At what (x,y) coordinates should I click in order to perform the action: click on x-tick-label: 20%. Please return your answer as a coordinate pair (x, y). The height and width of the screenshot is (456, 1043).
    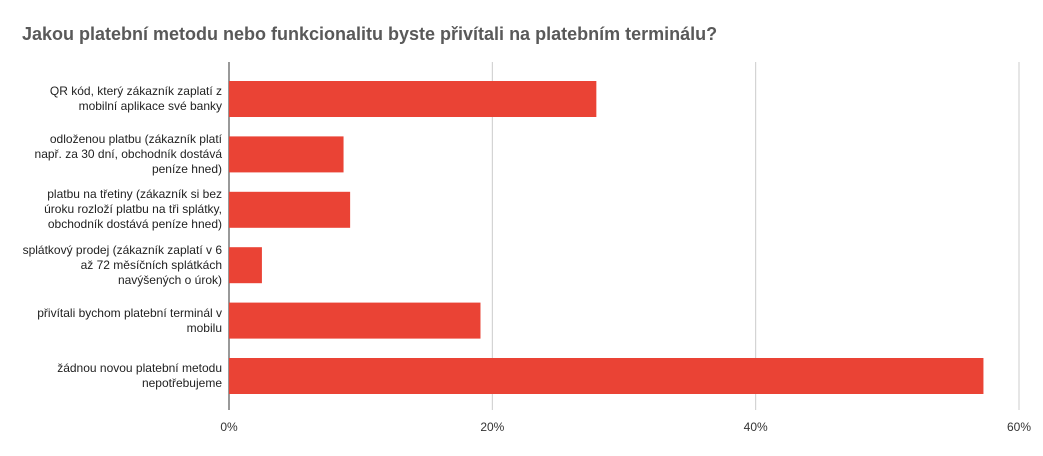
    Looking at the image, I should click on (492, 427).